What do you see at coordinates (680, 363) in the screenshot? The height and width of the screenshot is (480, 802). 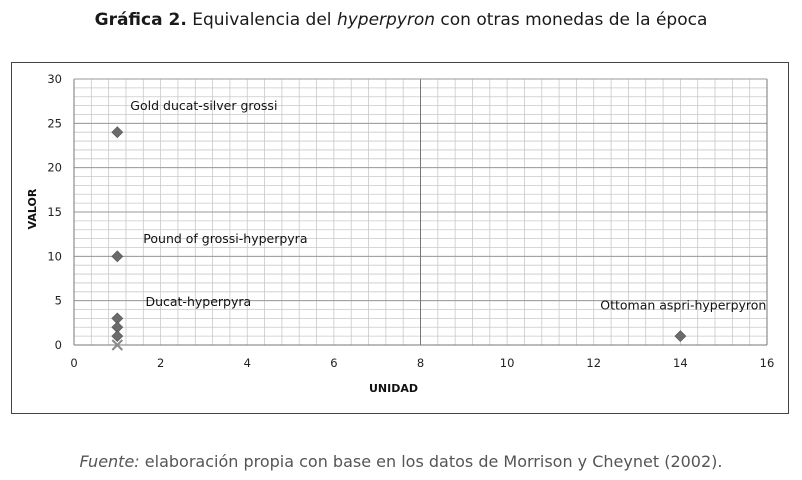 I see `x-tick-label: 14` at bounding box center [680, 363].